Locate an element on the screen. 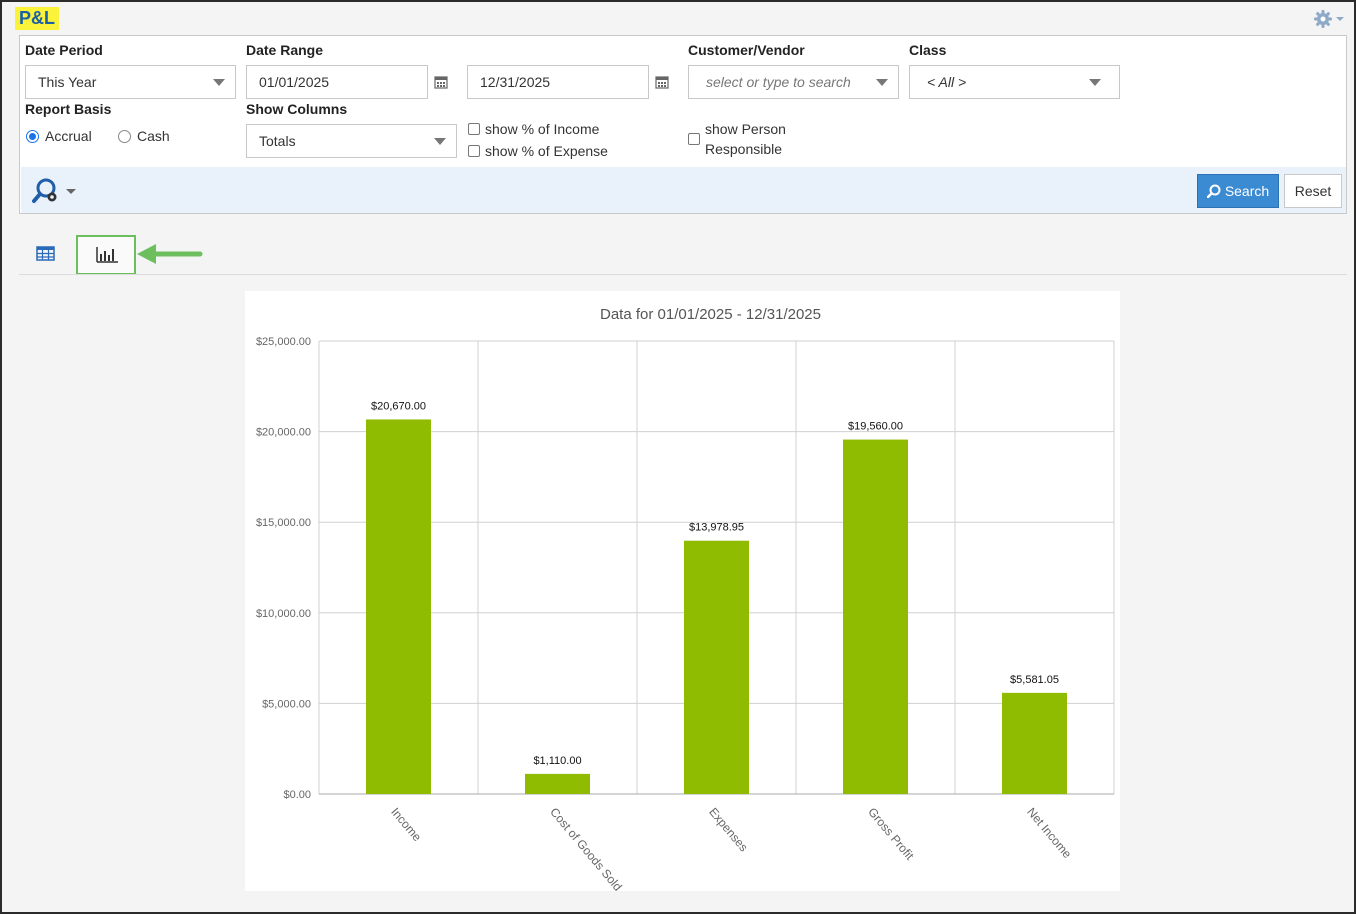 Image resolution: width=1356 pixels, height=914 pixels. y-tick-label: $20,000.00 is located at coordinates (283, 433).